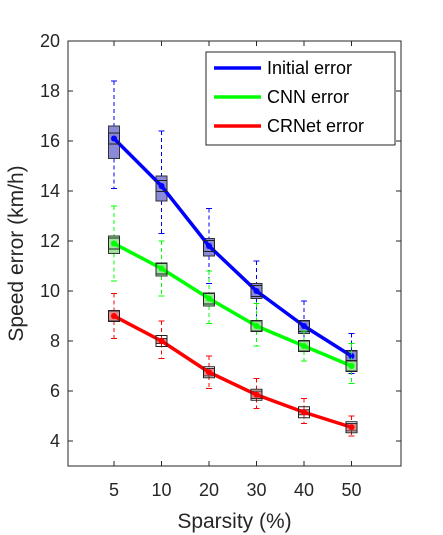  What do you see at coordinates (256, 490) in the screenshot?
I see `x-tick-label: 30` at bounding box center [256, 490].